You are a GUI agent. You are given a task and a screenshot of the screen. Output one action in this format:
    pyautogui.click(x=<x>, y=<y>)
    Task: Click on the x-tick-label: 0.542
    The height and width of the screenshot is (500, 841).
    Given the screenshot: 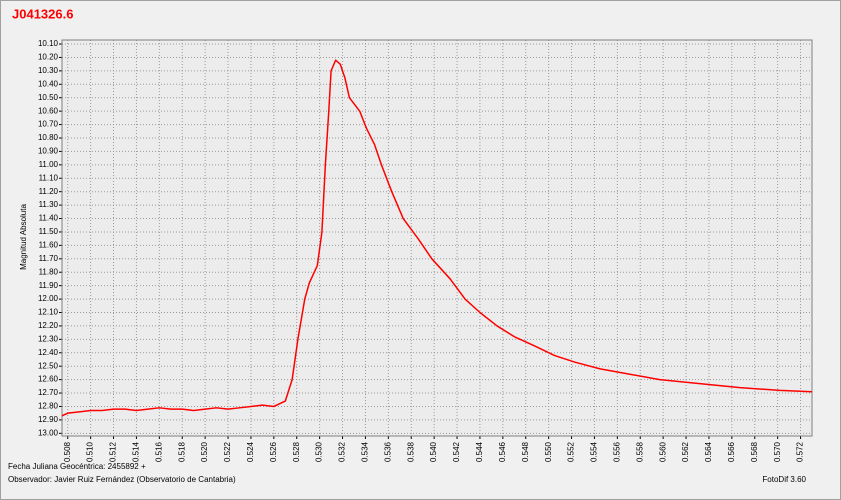 What is the action you would take?
    pyautogui.click(x=456, y=451)
    